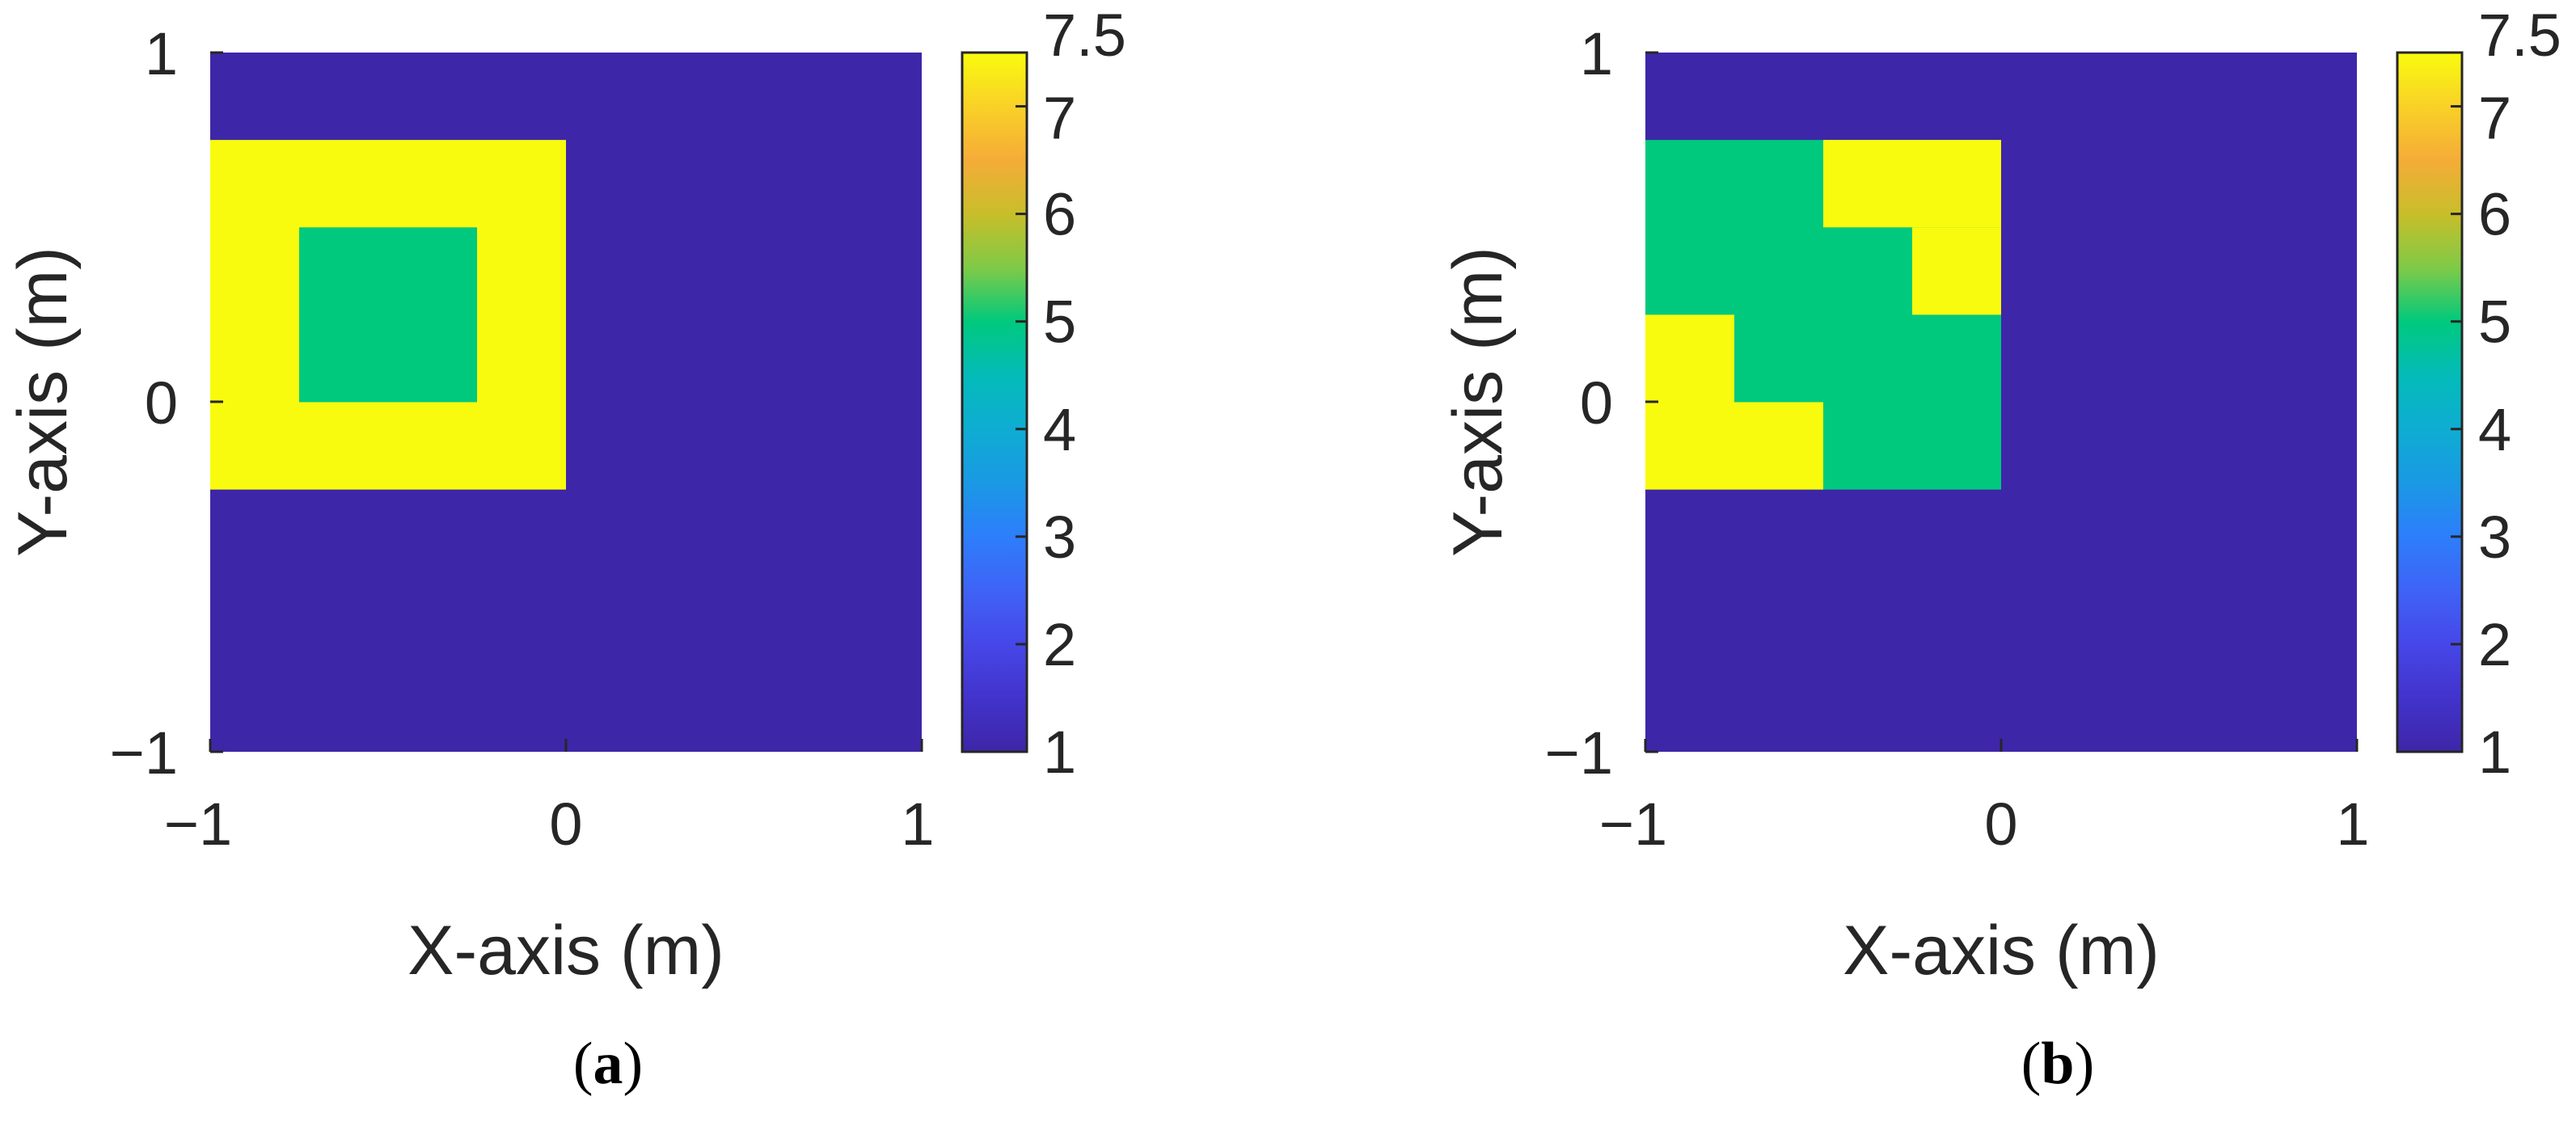 The width and height of the screenshot is (2576, 1122). What do you see at coordinates (2506, 394) in the screenshot?
I see `colorbar-ticks-b: 1 2 3 4 5 6 7 7.5` at bounding box center [2506, 394].